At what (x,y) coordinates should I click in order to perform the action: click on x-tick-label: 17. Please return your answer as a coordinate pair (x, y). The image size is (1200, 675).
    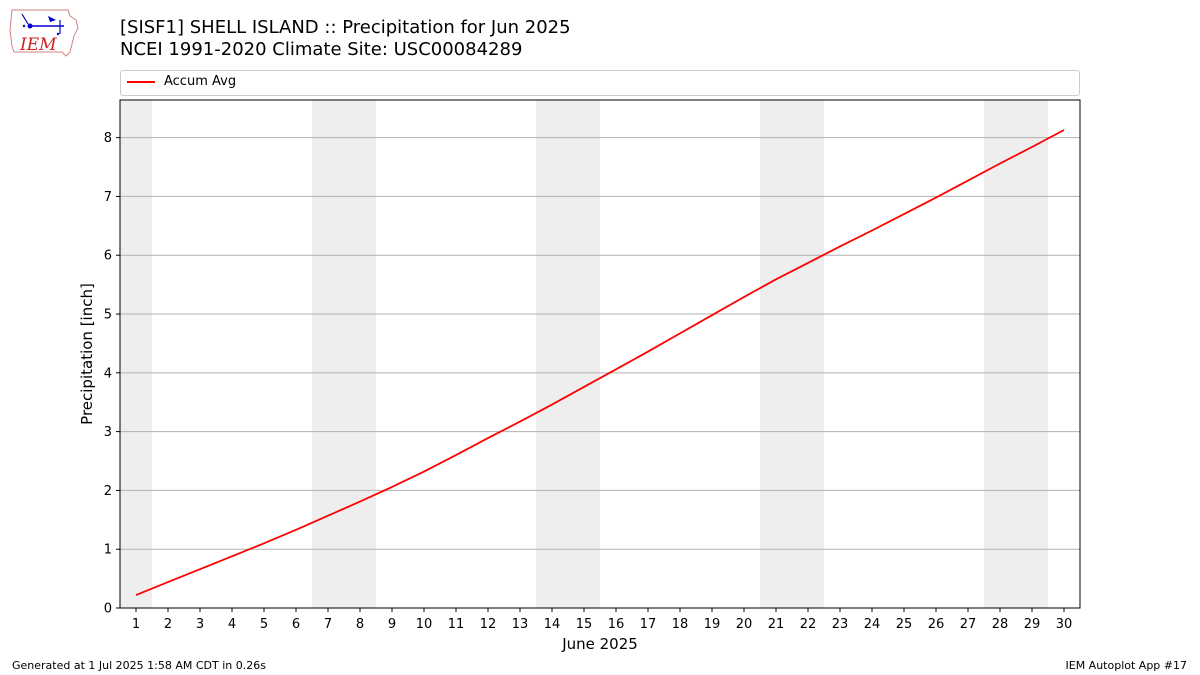
    Looking at the image, I should click on (648, 624).